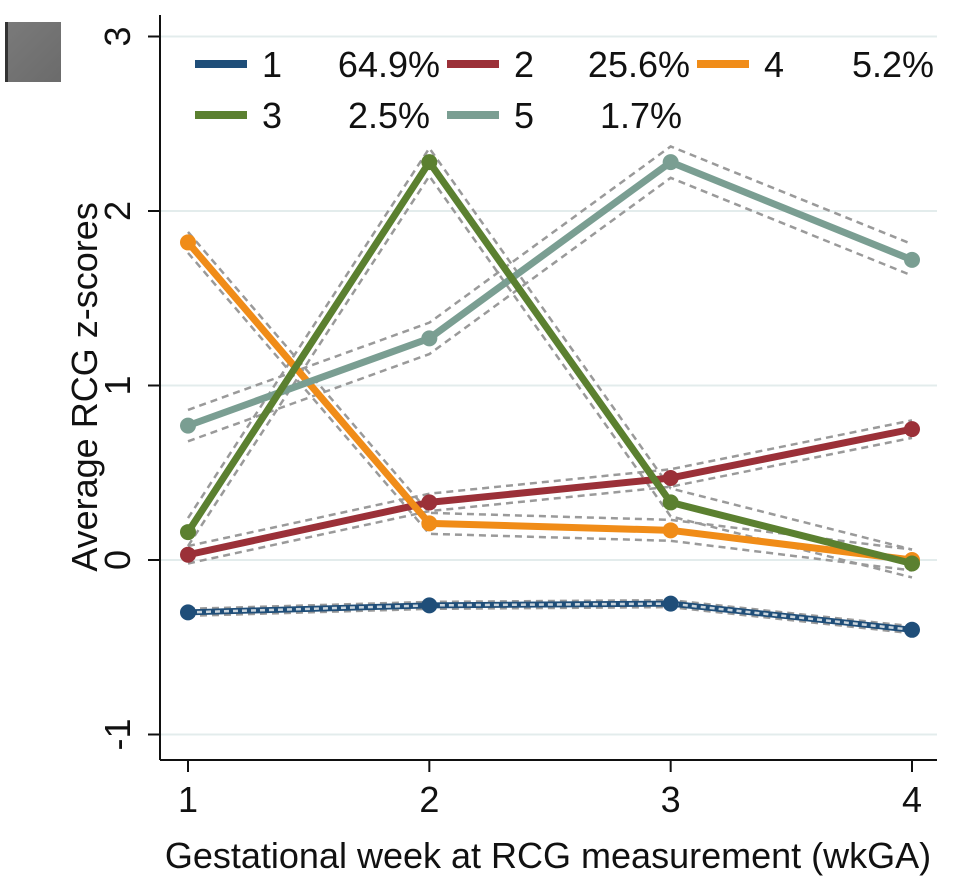 Image resolution: width=969 pixels, height=889 pixels. I want to click on legend-label-1: 1, so click(272, 64).